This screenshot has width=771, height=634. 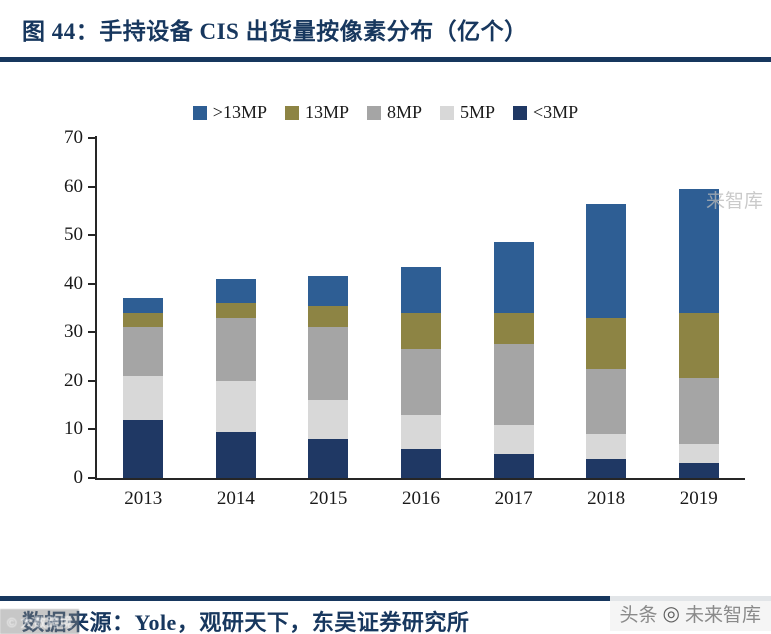 I want to click on title-underline-rule, so click(x=385, y=59).